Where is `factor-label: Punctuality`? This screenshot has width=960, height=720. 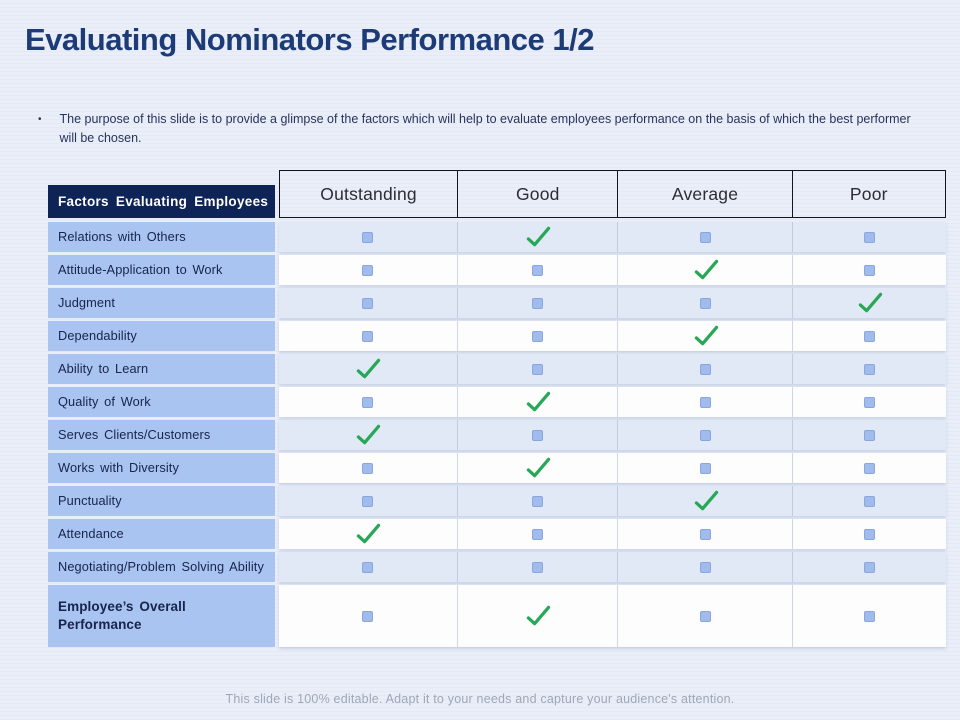
factor-label: Punctuality is located at coordinates (161, 501).